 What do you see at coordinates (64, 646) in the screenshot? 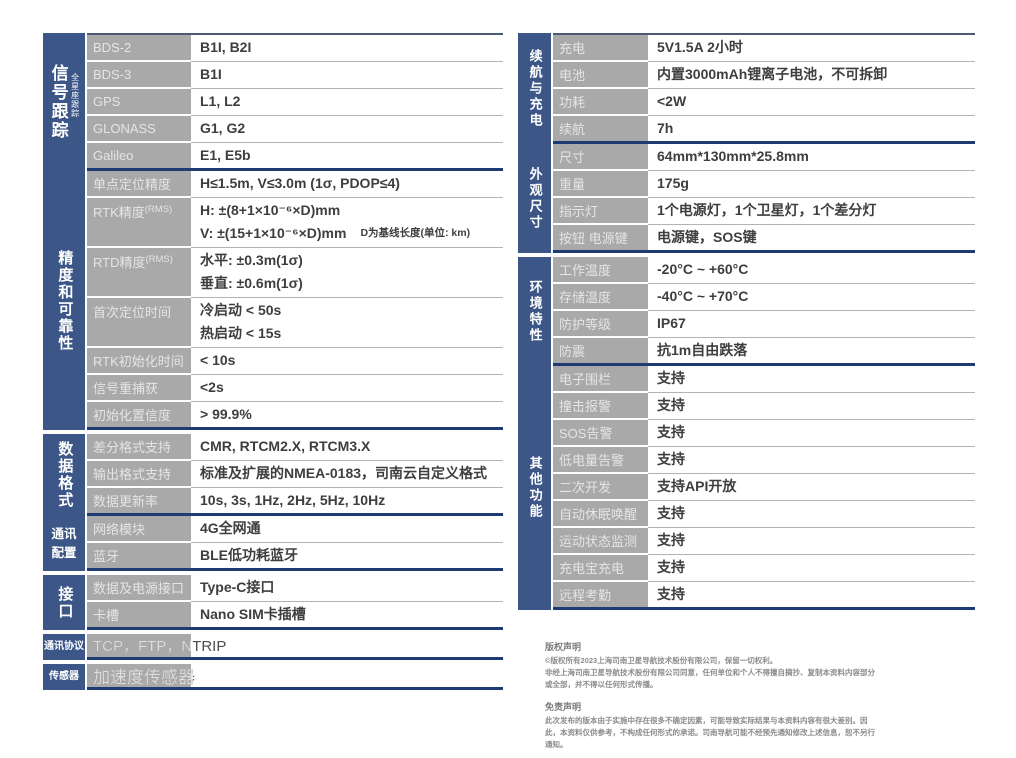
I see `category-label: 通讯协议` at bounding box center [64, 646].